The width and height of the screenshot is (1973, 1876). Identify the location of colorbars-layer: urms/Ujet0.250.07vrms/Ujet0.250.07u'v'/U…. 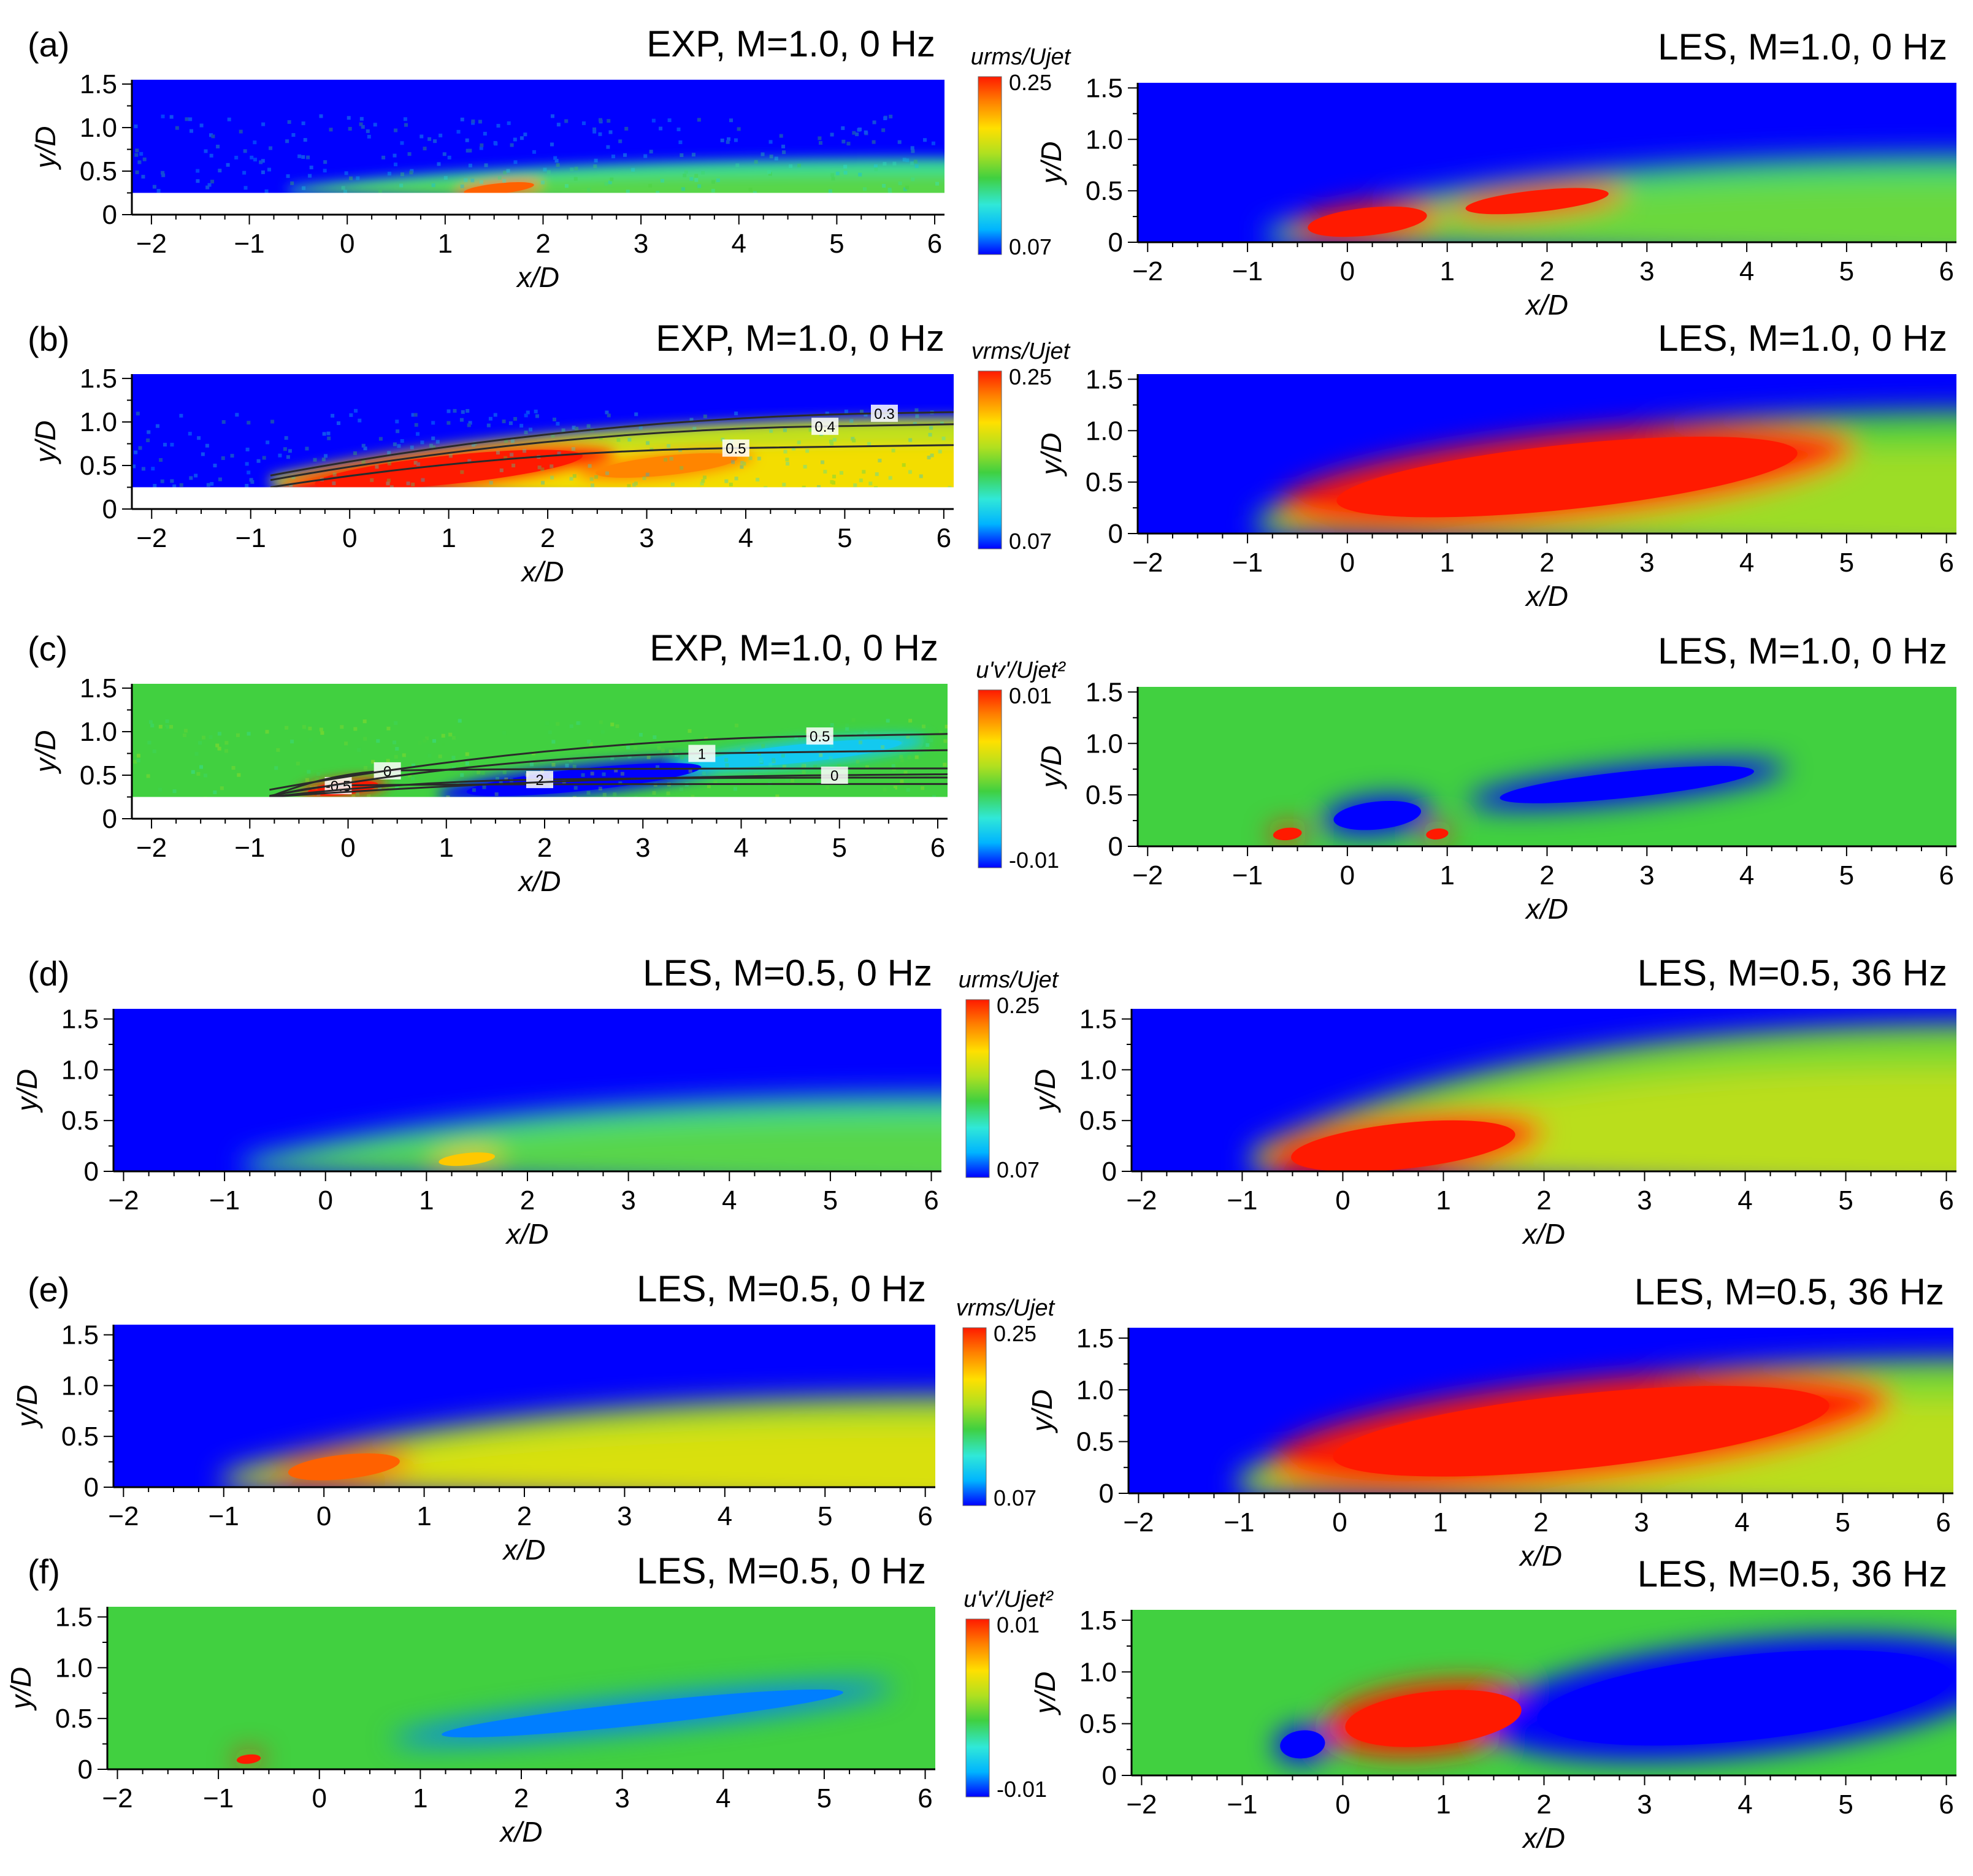
(1013, 923).